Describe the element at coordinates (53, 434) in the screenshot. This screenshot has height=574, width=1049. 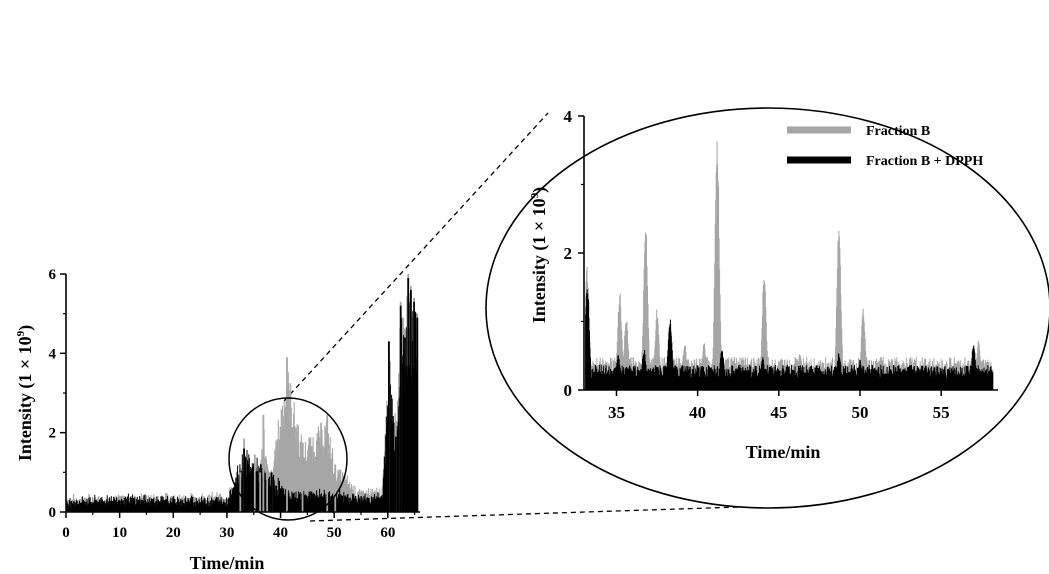
I see `main-y-tick-label: 2` at that location.